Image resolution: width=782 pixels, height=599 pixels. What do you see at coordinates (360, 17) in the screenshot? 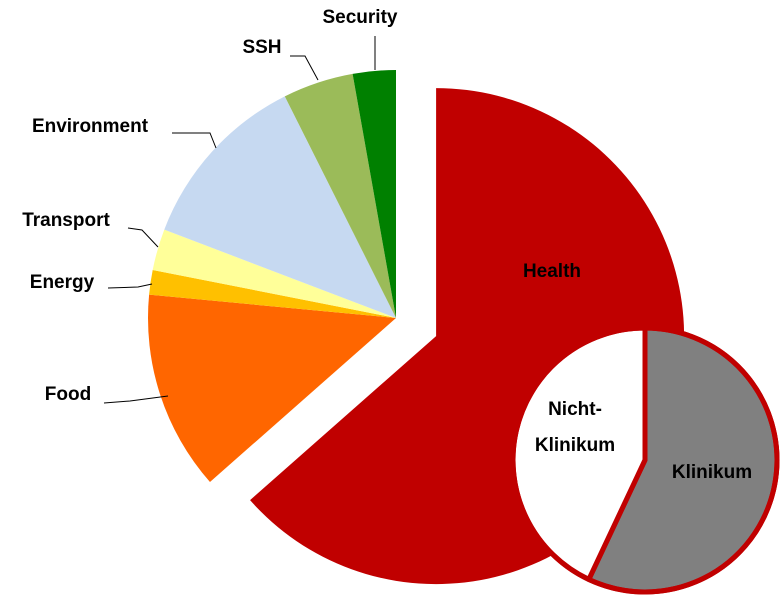
I see `slice-label: Security` at bounding box center [360, 17].